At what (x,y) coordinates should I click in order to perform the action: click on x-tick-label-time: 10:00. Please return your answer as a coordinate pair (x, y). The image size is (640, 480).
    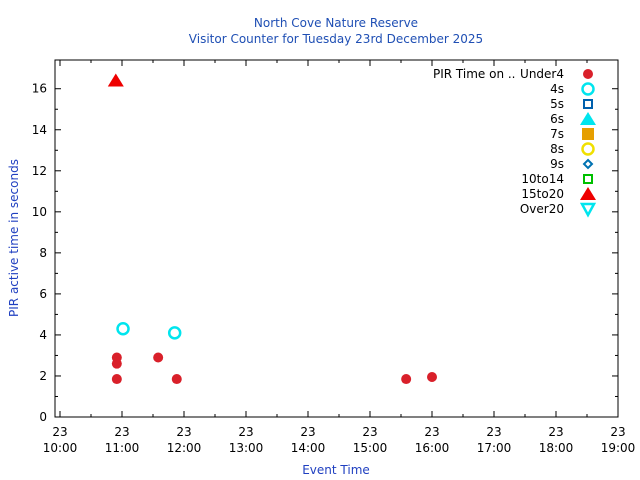
    Looking at the image, I should click on (60, 448).